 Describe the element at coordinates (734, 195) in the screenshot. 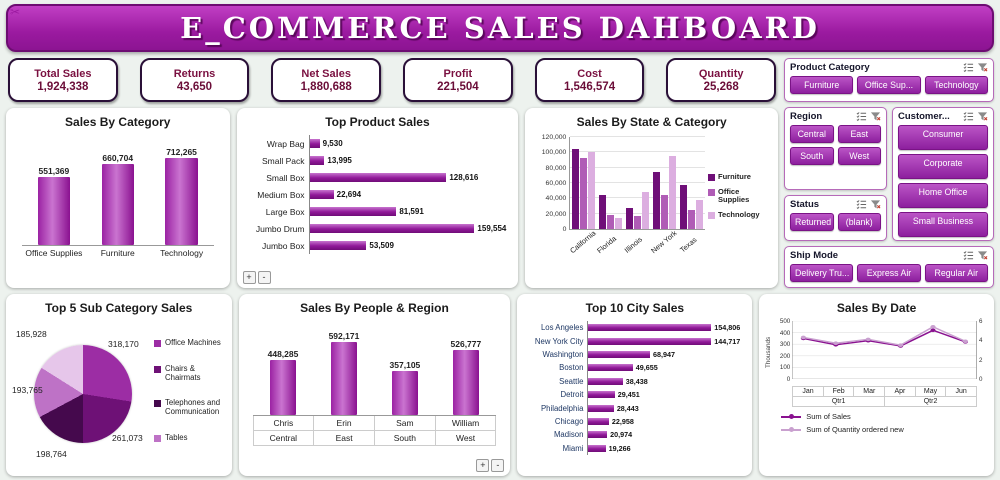

I see `legend-label: Office Supplies` at that location.